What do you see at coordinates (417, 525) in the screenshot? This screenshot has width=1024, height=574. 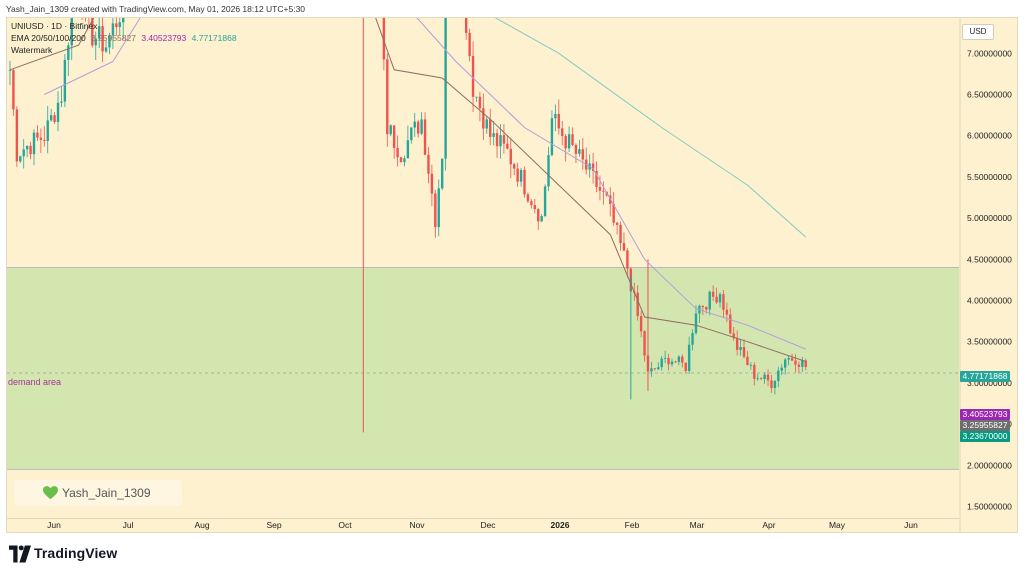 I see `x-tick-label: Nov` at bounding box center [417, 525].